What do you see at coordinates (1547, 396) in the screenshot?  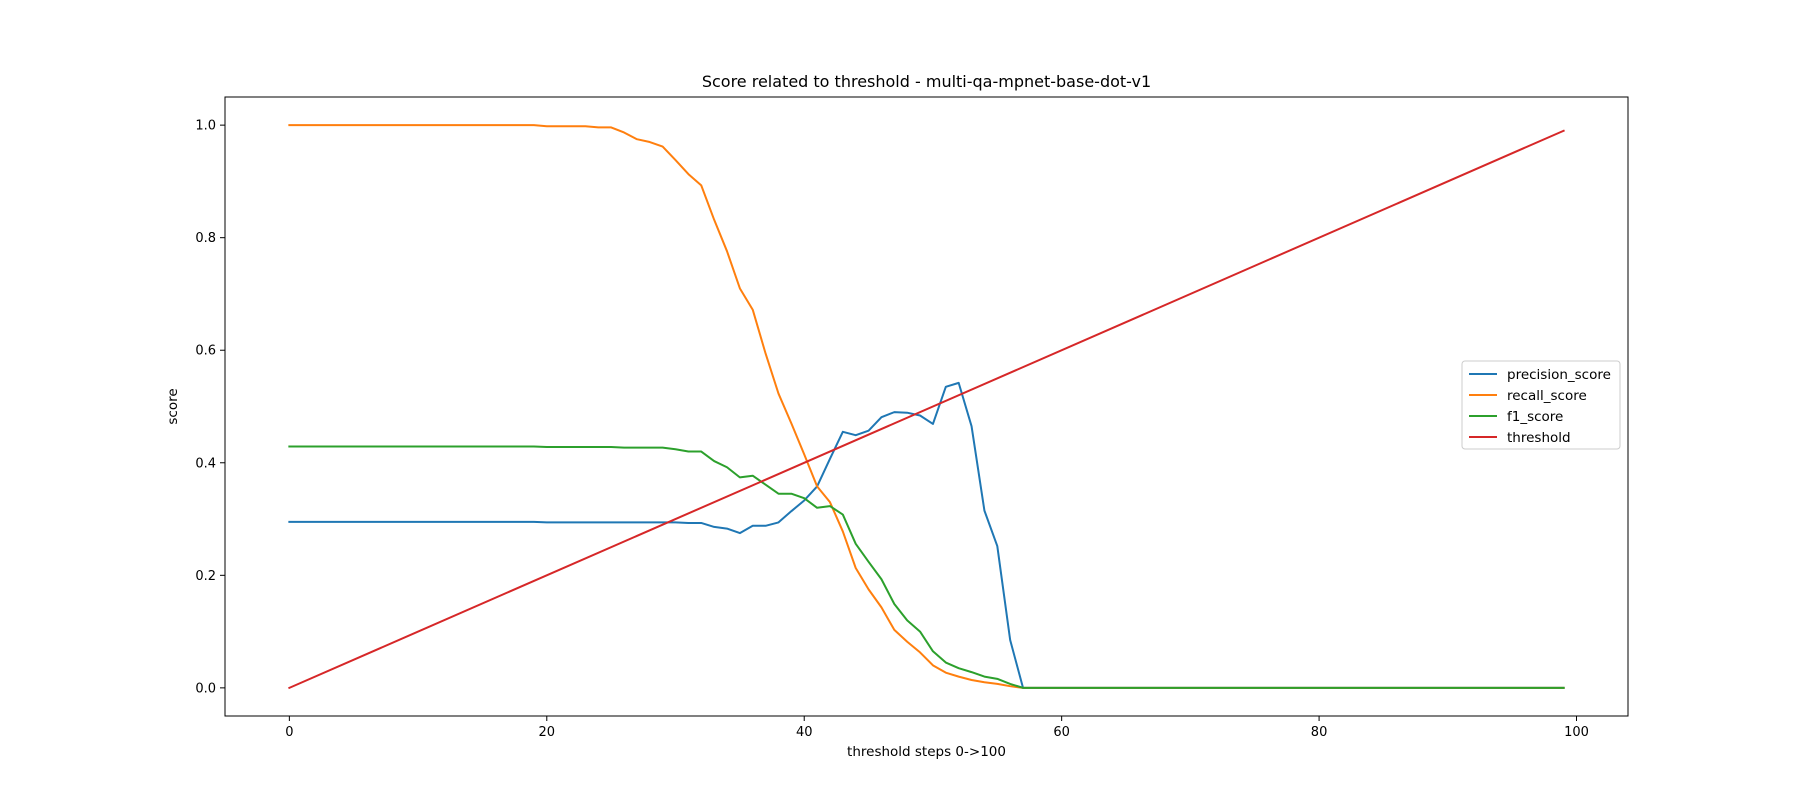 I see `legend-label: recall_score` at bounding box center [1547, 396].